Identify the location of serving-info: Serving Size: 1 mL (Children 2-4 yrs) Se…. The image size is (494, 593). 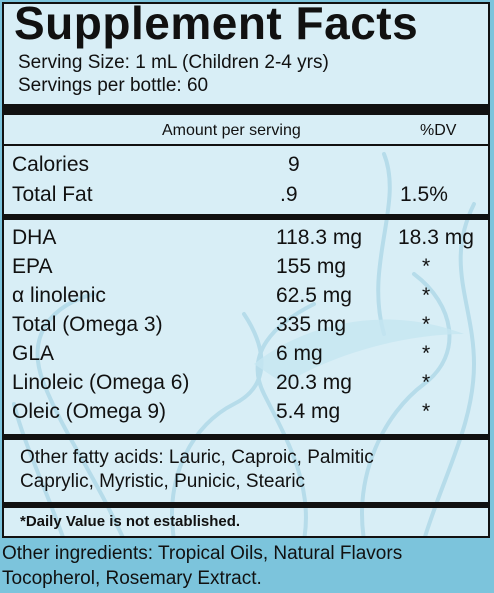
(173, 74).